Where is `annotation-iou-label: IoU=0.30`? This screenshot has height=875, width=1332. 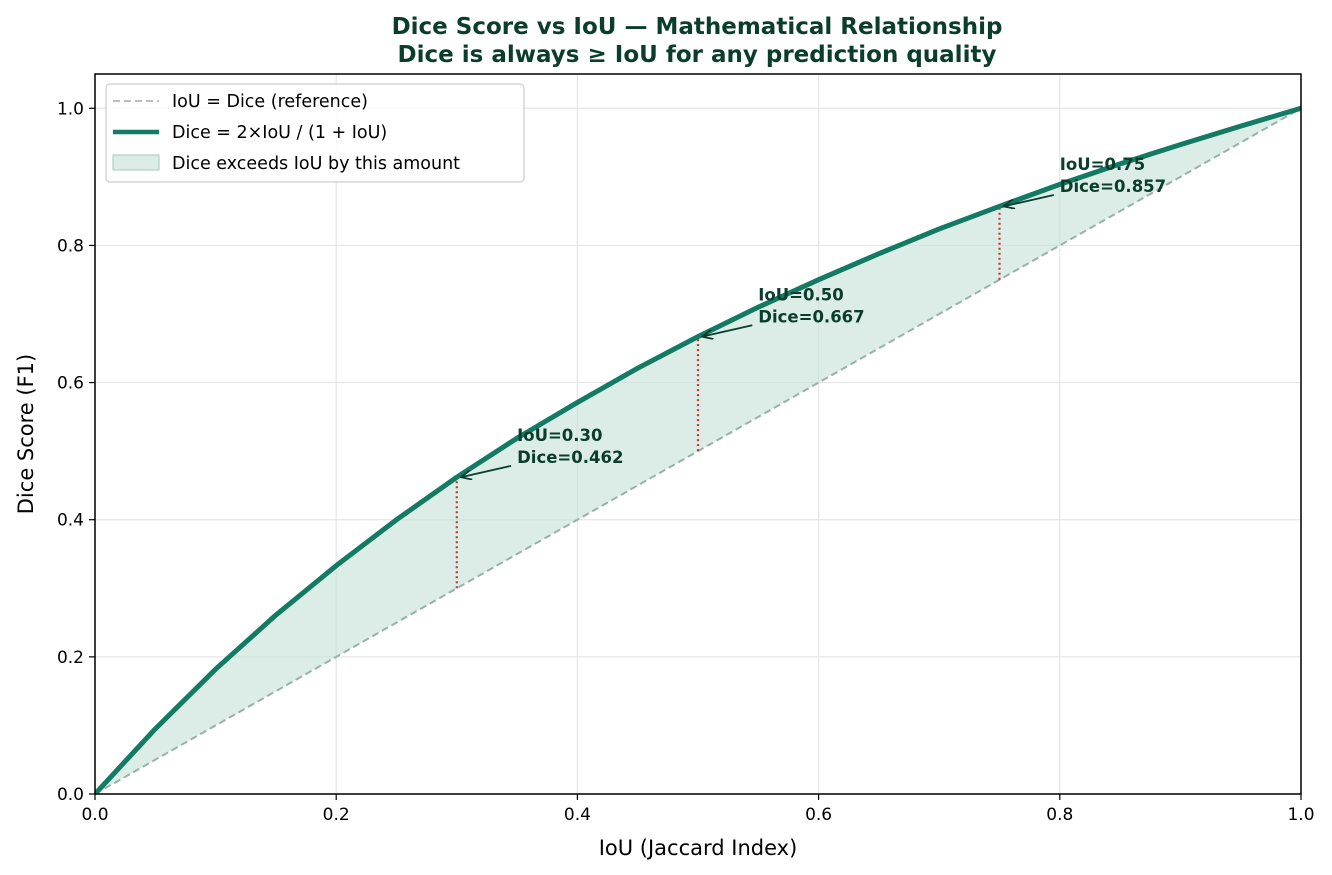 annotation-iou-label: IoU=0.30 is located at coordinates (559, 435).